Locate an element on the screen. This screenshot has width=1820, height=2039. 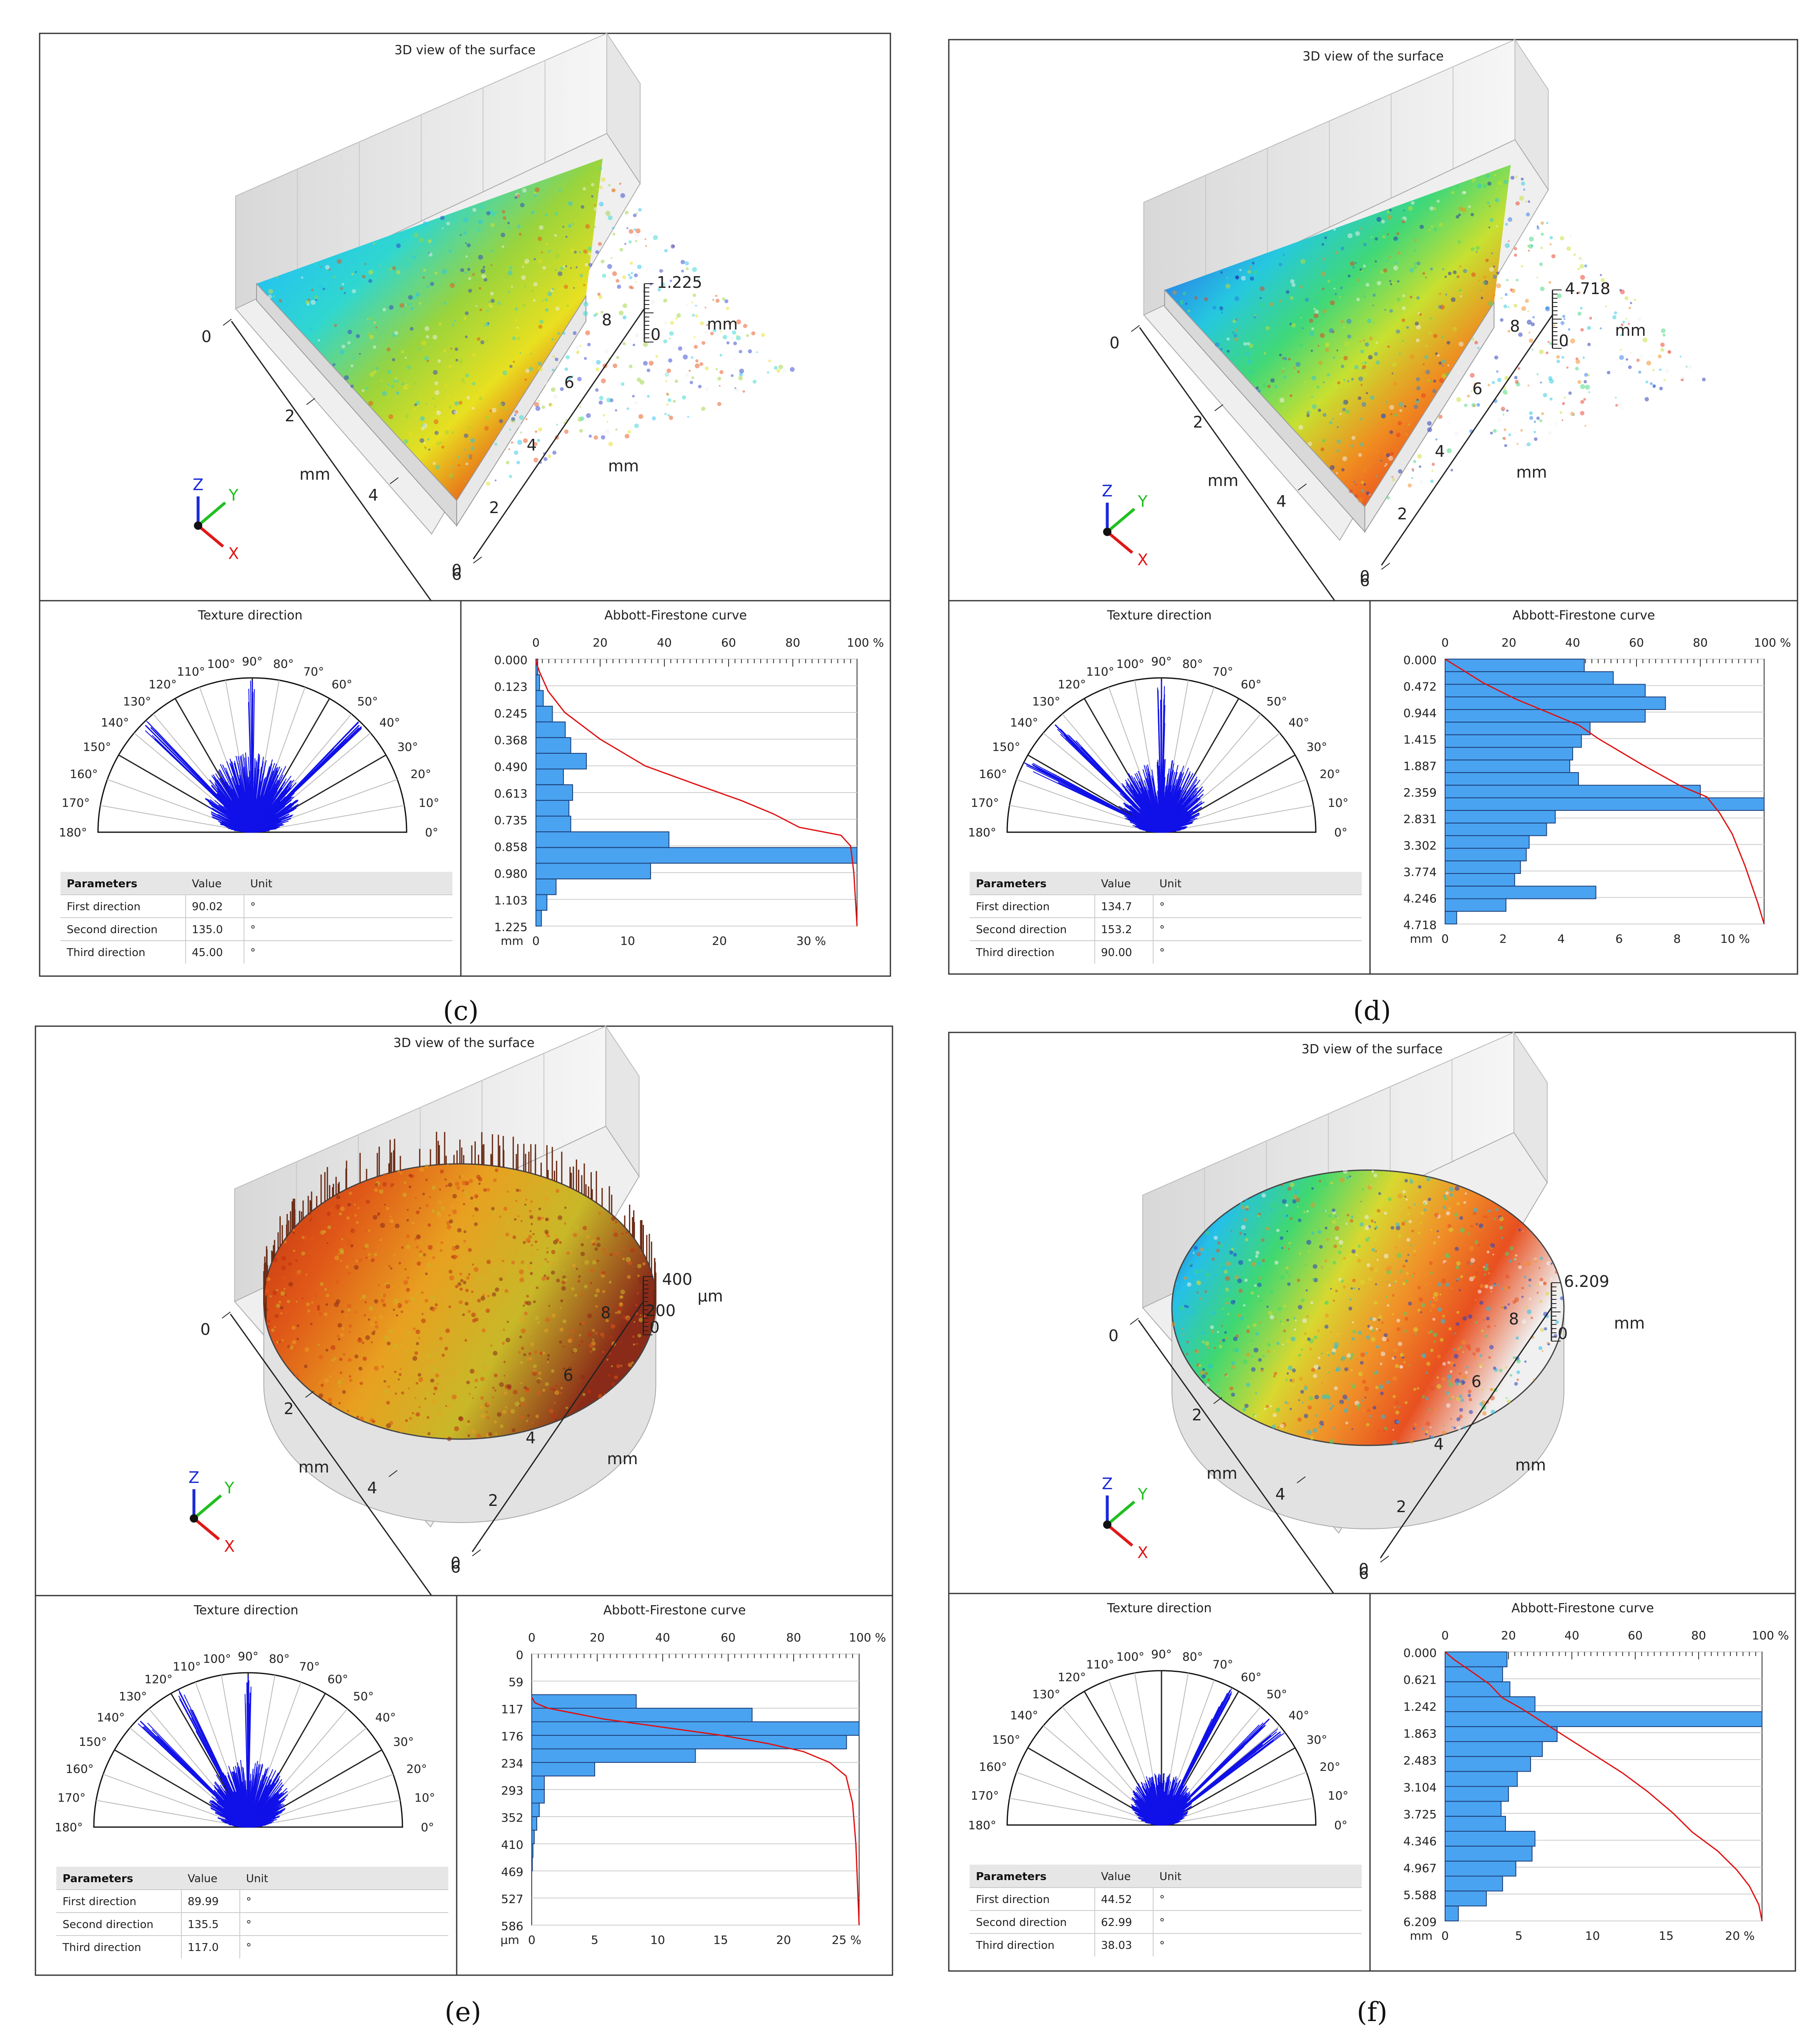
polar-angle-label: 40° is located at coordinates (390, 722).